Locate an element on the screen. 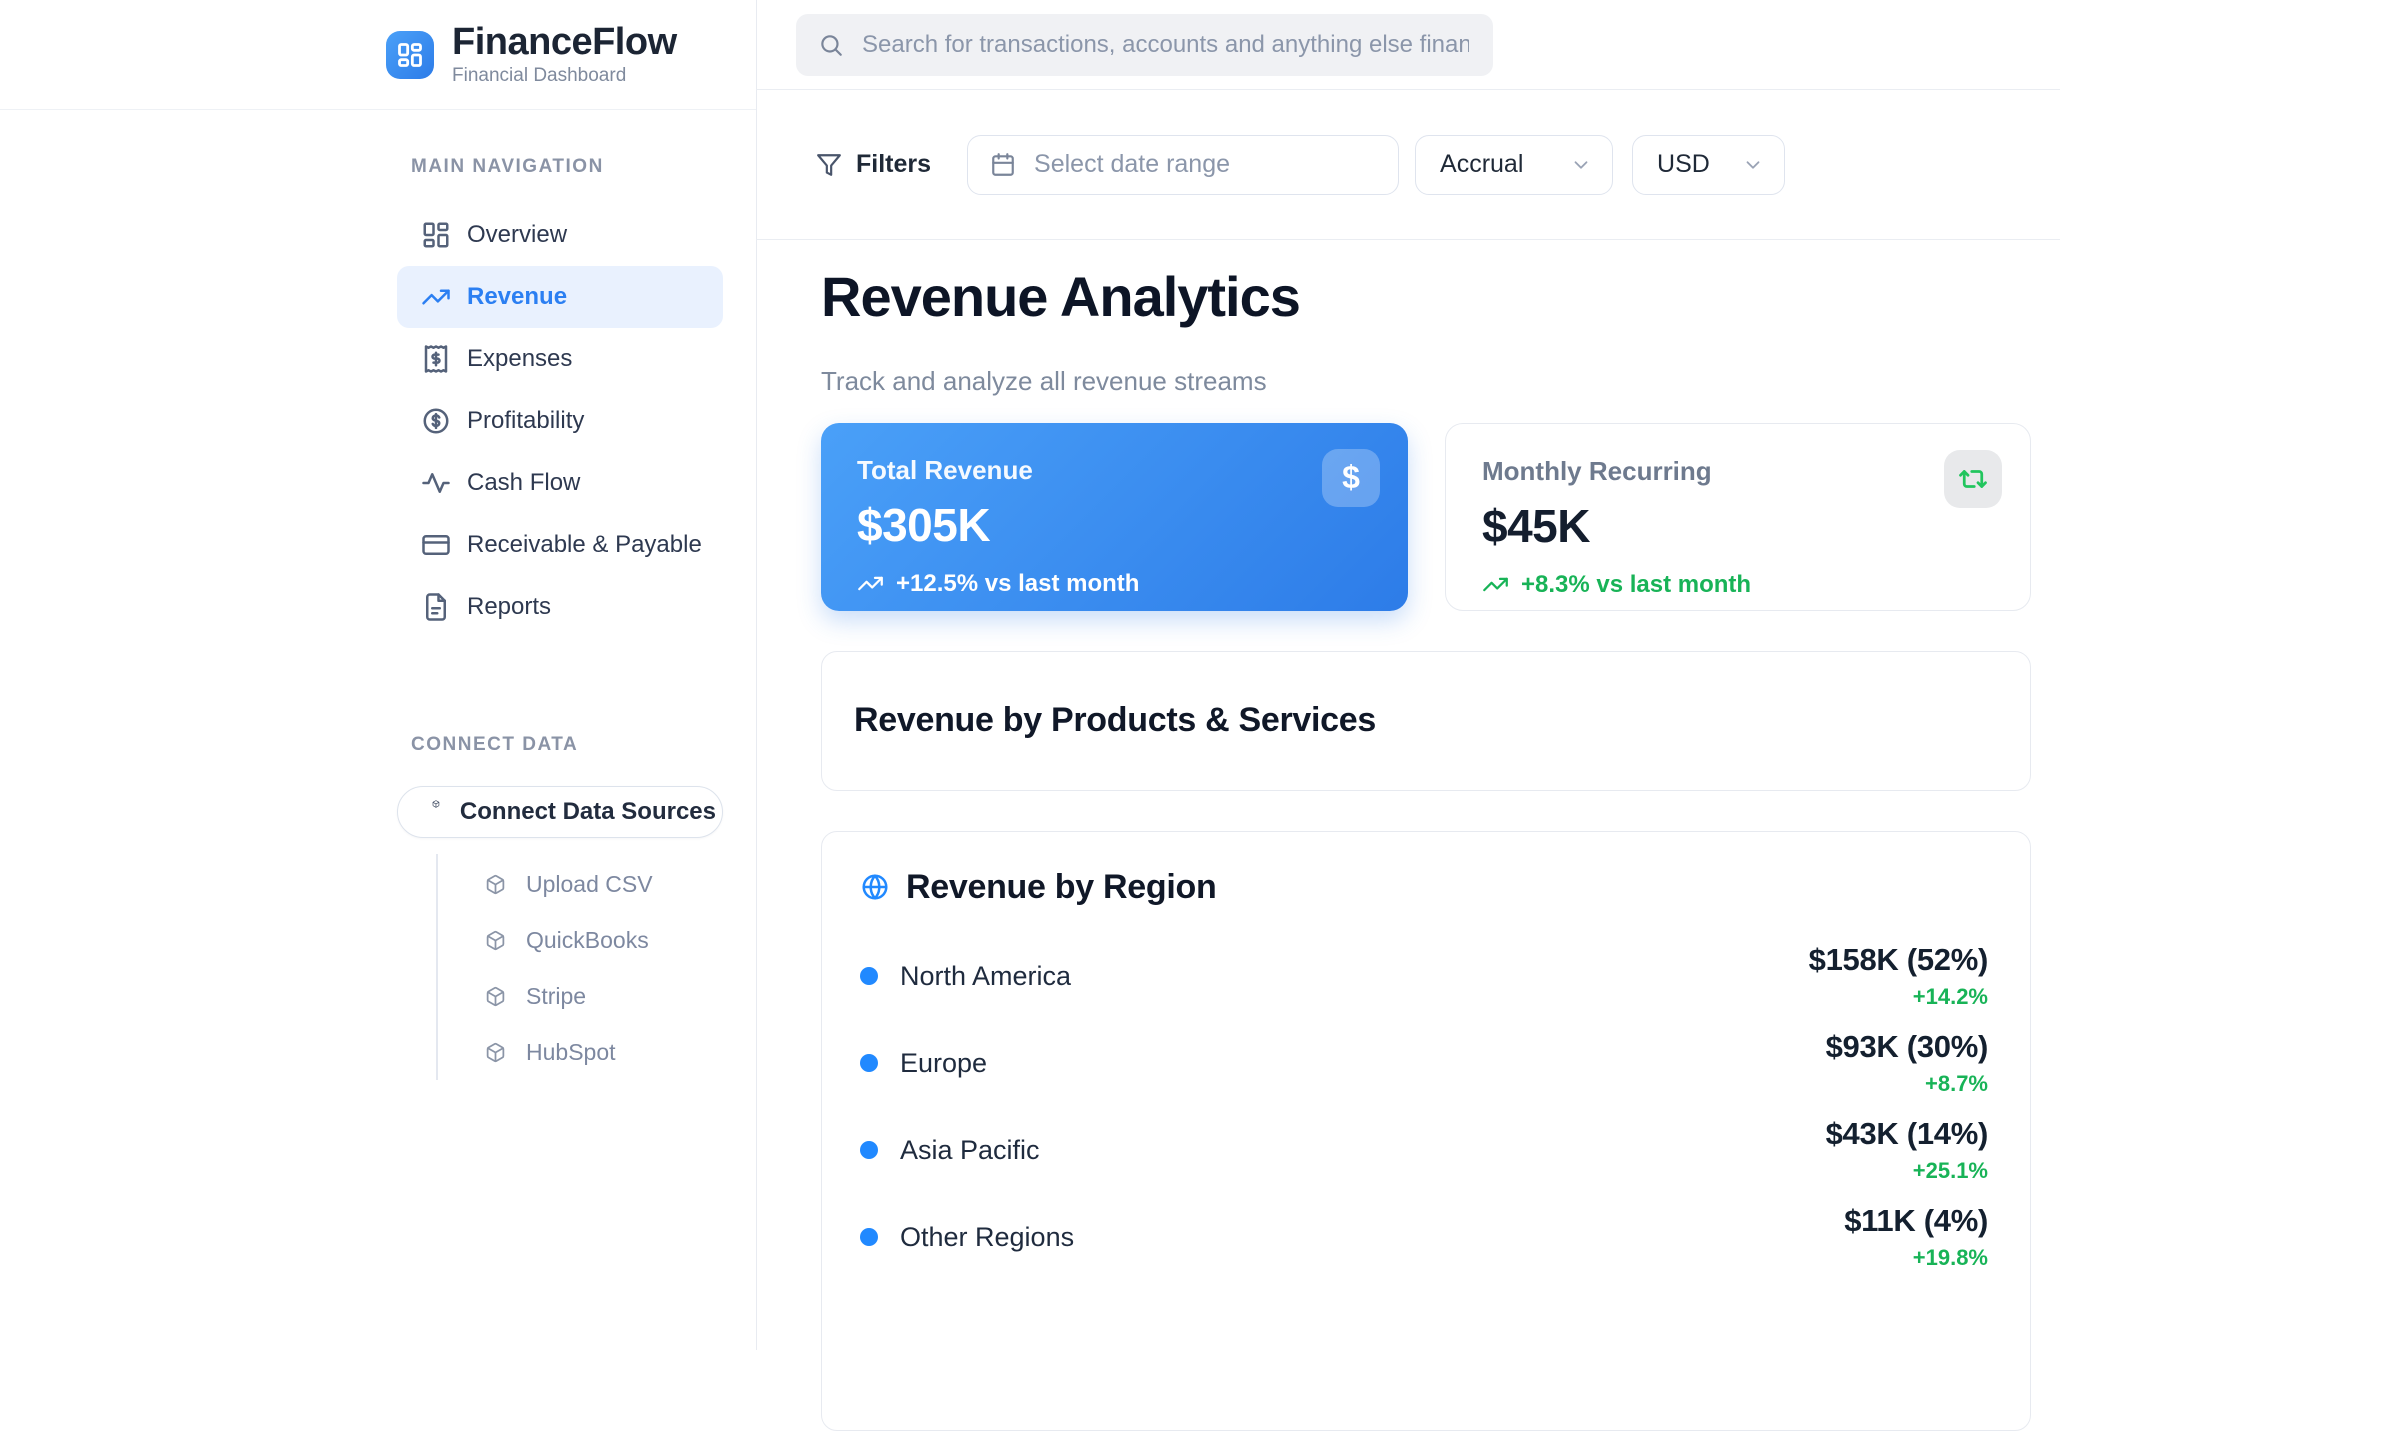 The image size is (2400, 1431). search-input is located at coordinates (1165, 44).